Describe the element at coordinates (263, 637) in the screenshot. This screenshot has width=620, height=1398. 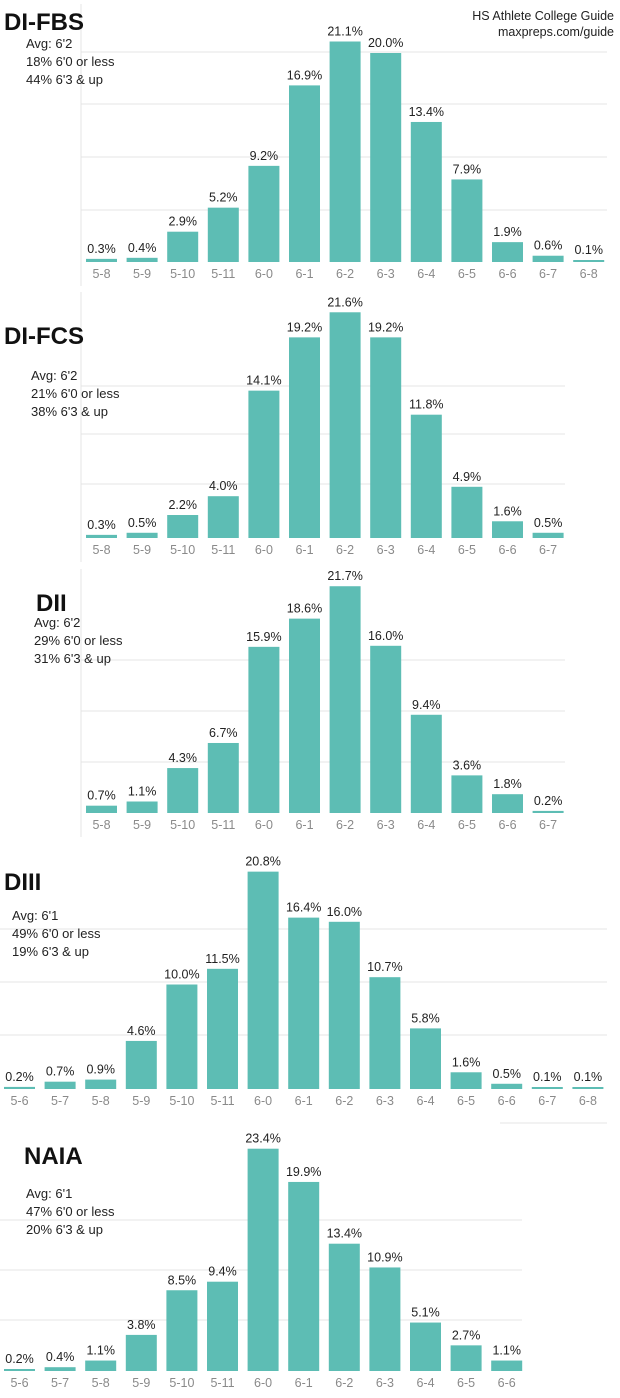
I see `data-label: 15.9%` at that location.